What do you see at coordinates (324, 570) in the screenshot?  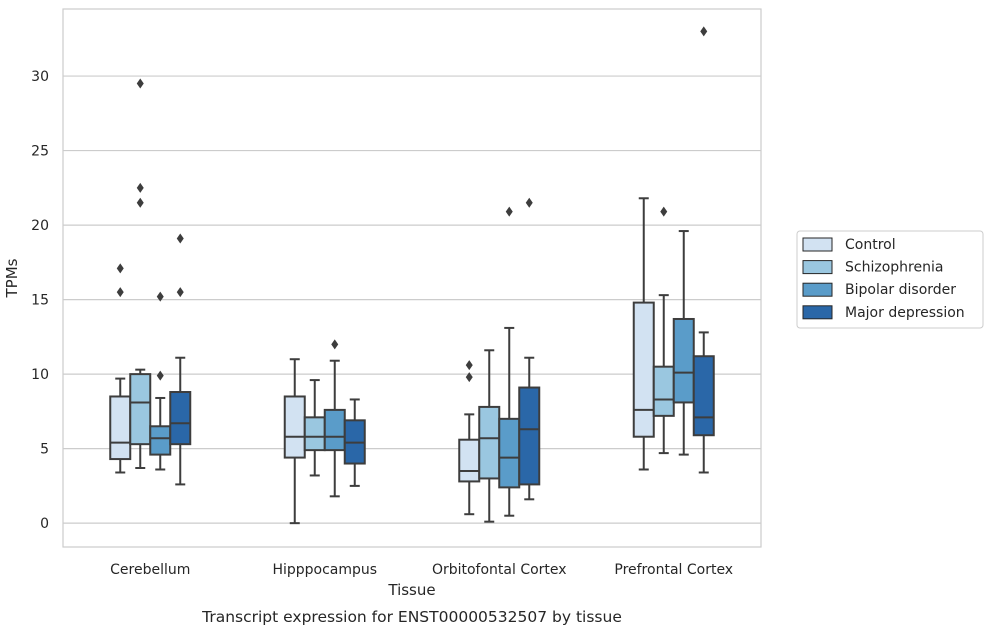 I see `x-tick-label: Hipppocampus` at bounding box center [324, 570].